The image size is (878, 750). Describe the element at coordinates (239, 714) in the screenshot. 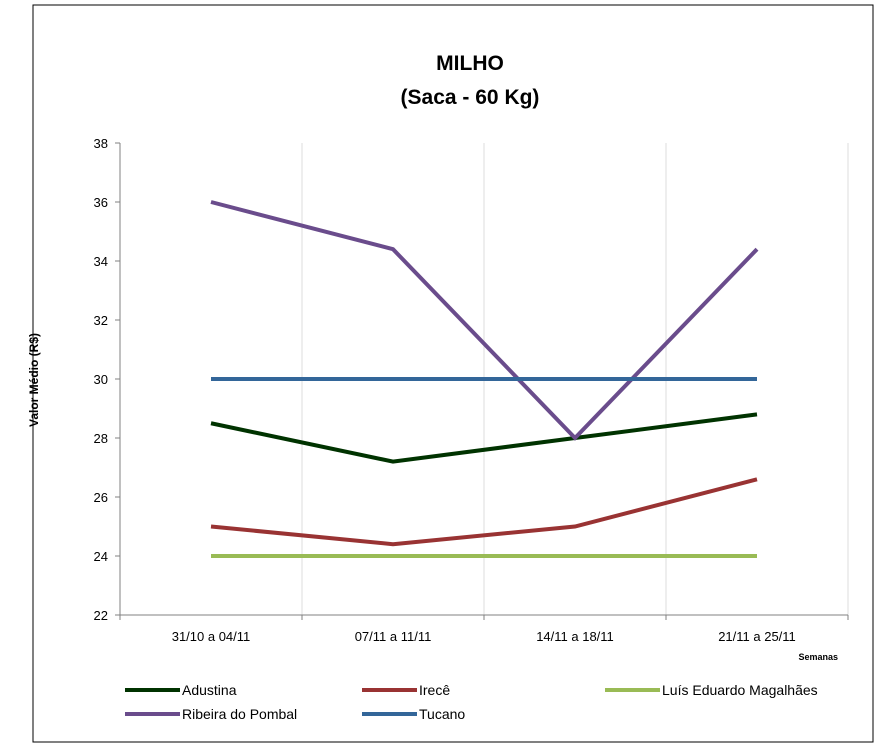

I see `legend-label-ribeira-do-pombal: Ribeira do Pombal` at that location.